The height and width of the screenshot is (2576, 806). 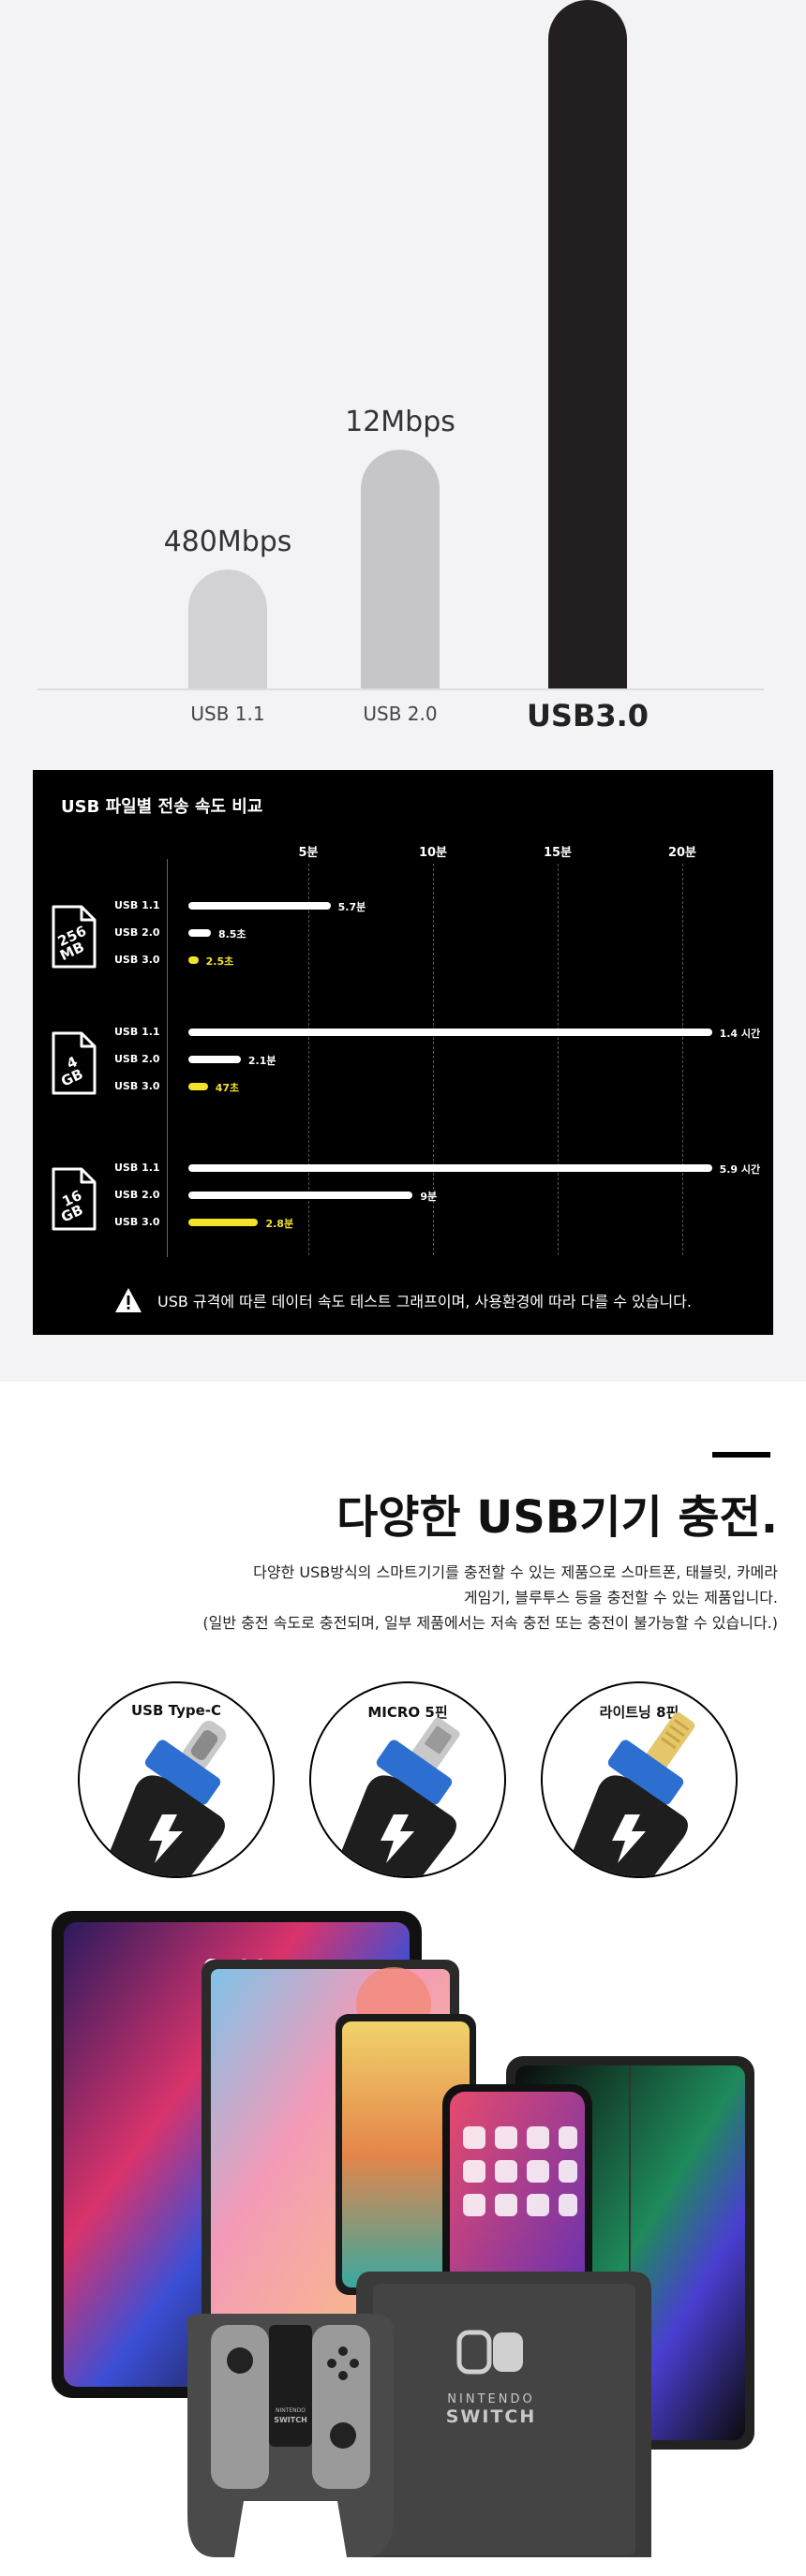 I want to click on panel-axis, so click(x=167, y=1058).